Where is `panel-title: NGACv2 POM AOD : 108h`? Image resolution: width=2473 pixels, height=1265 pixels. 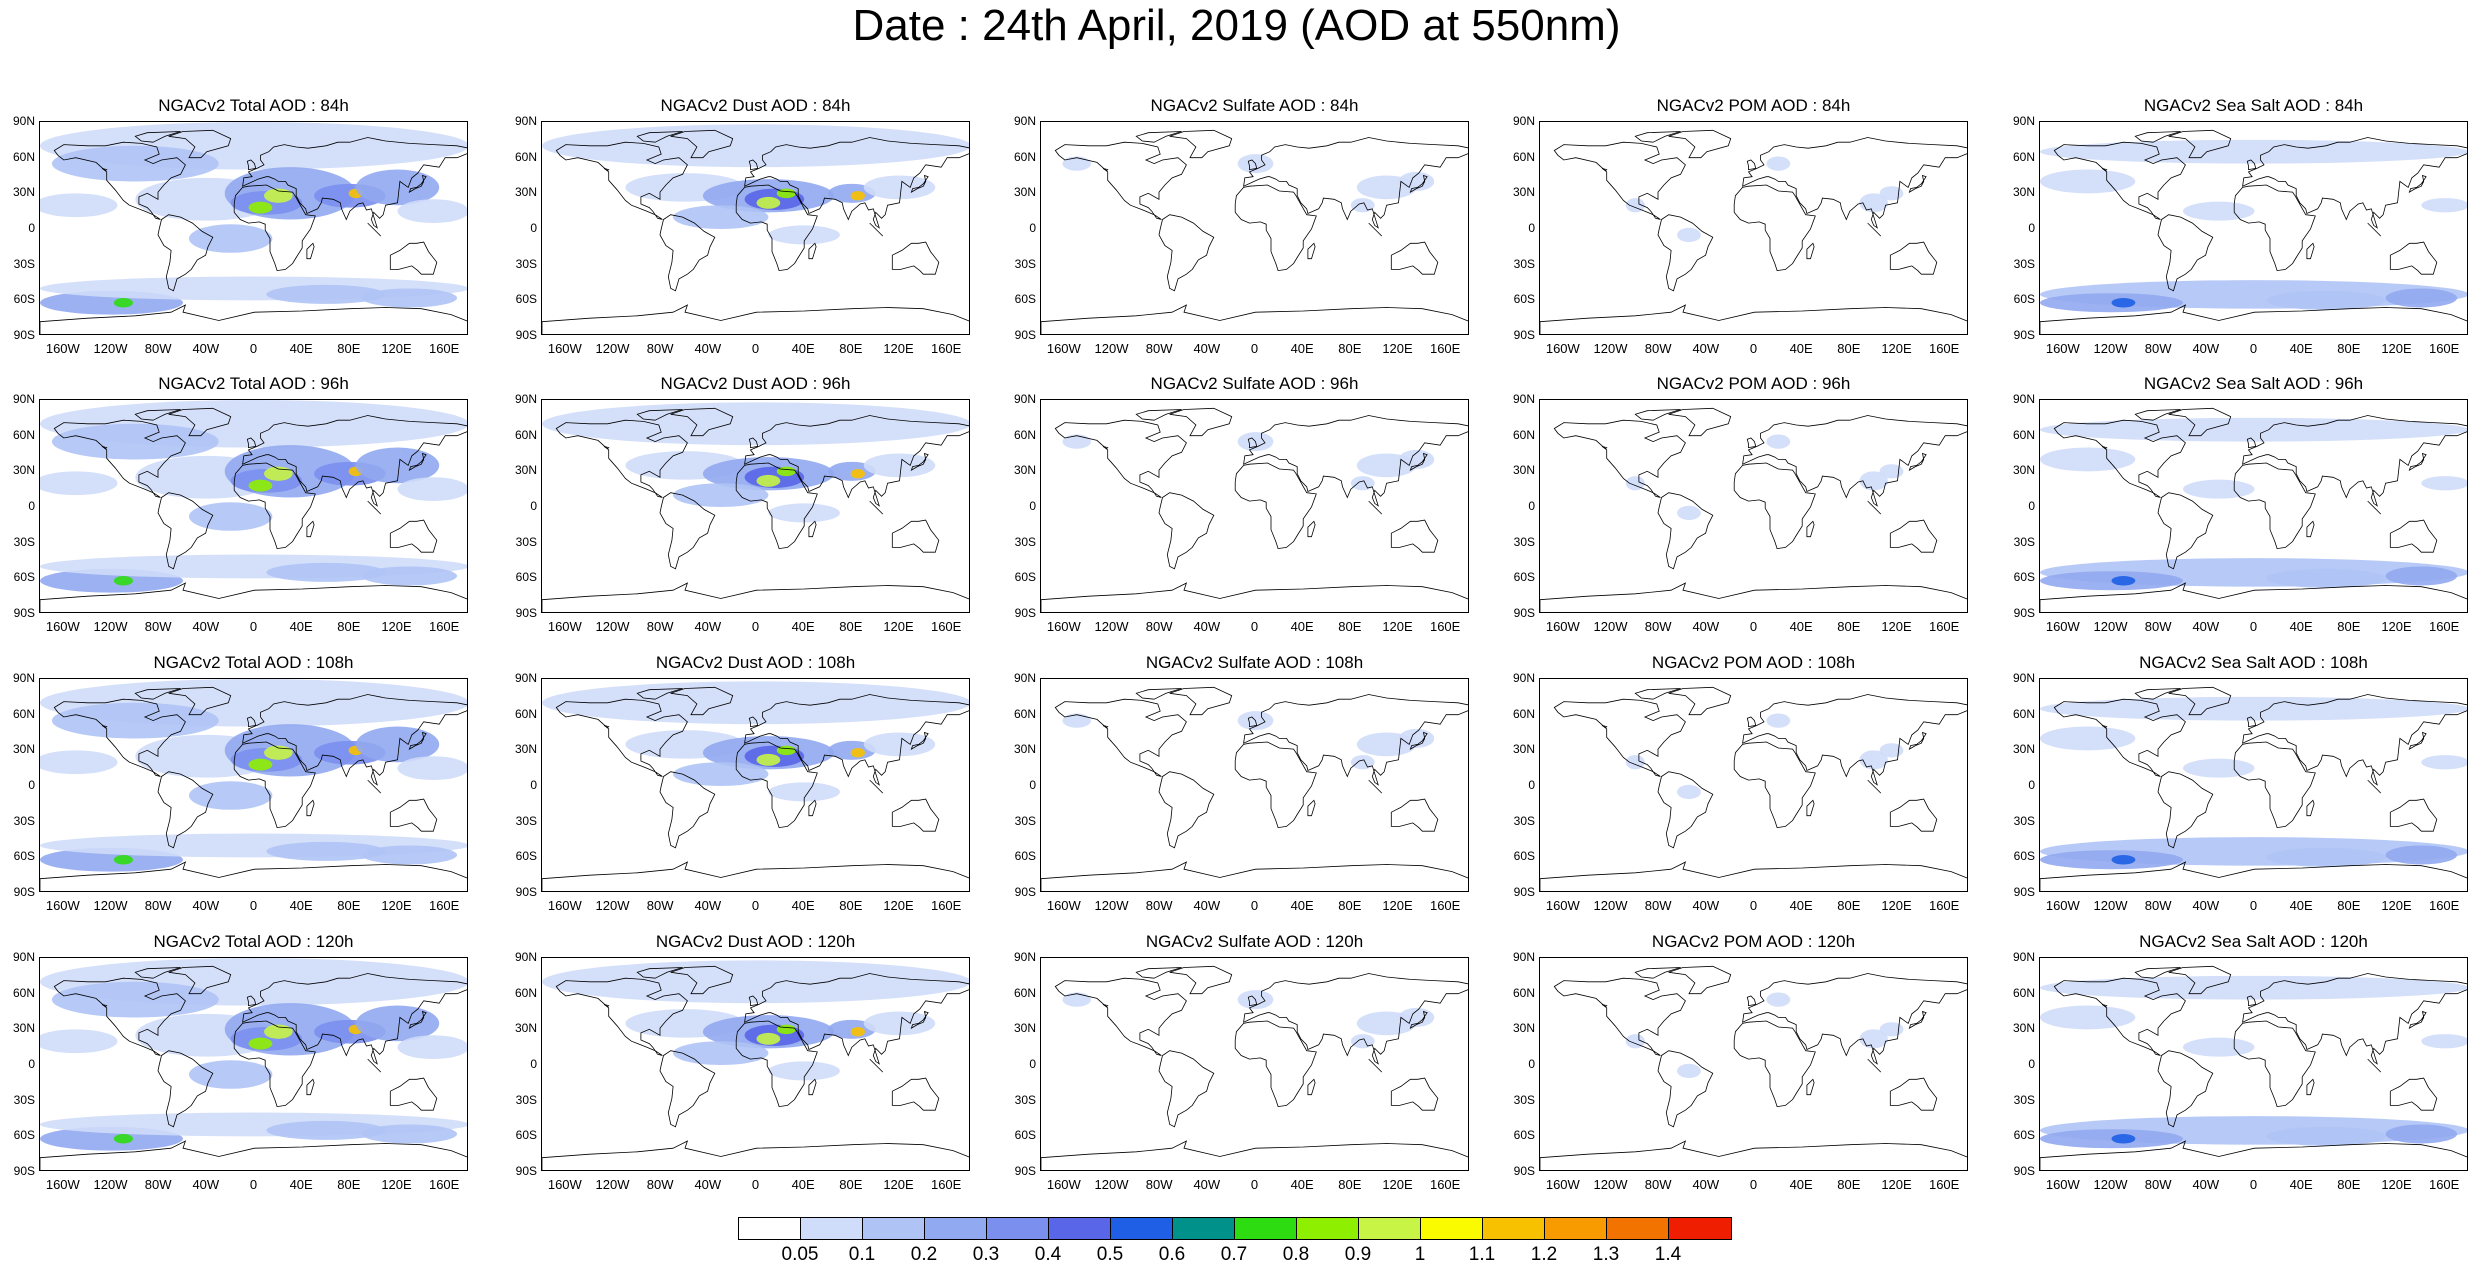 panel-title: NGACv2 POM AOD : 108h is located at coordinates (1753, 662).